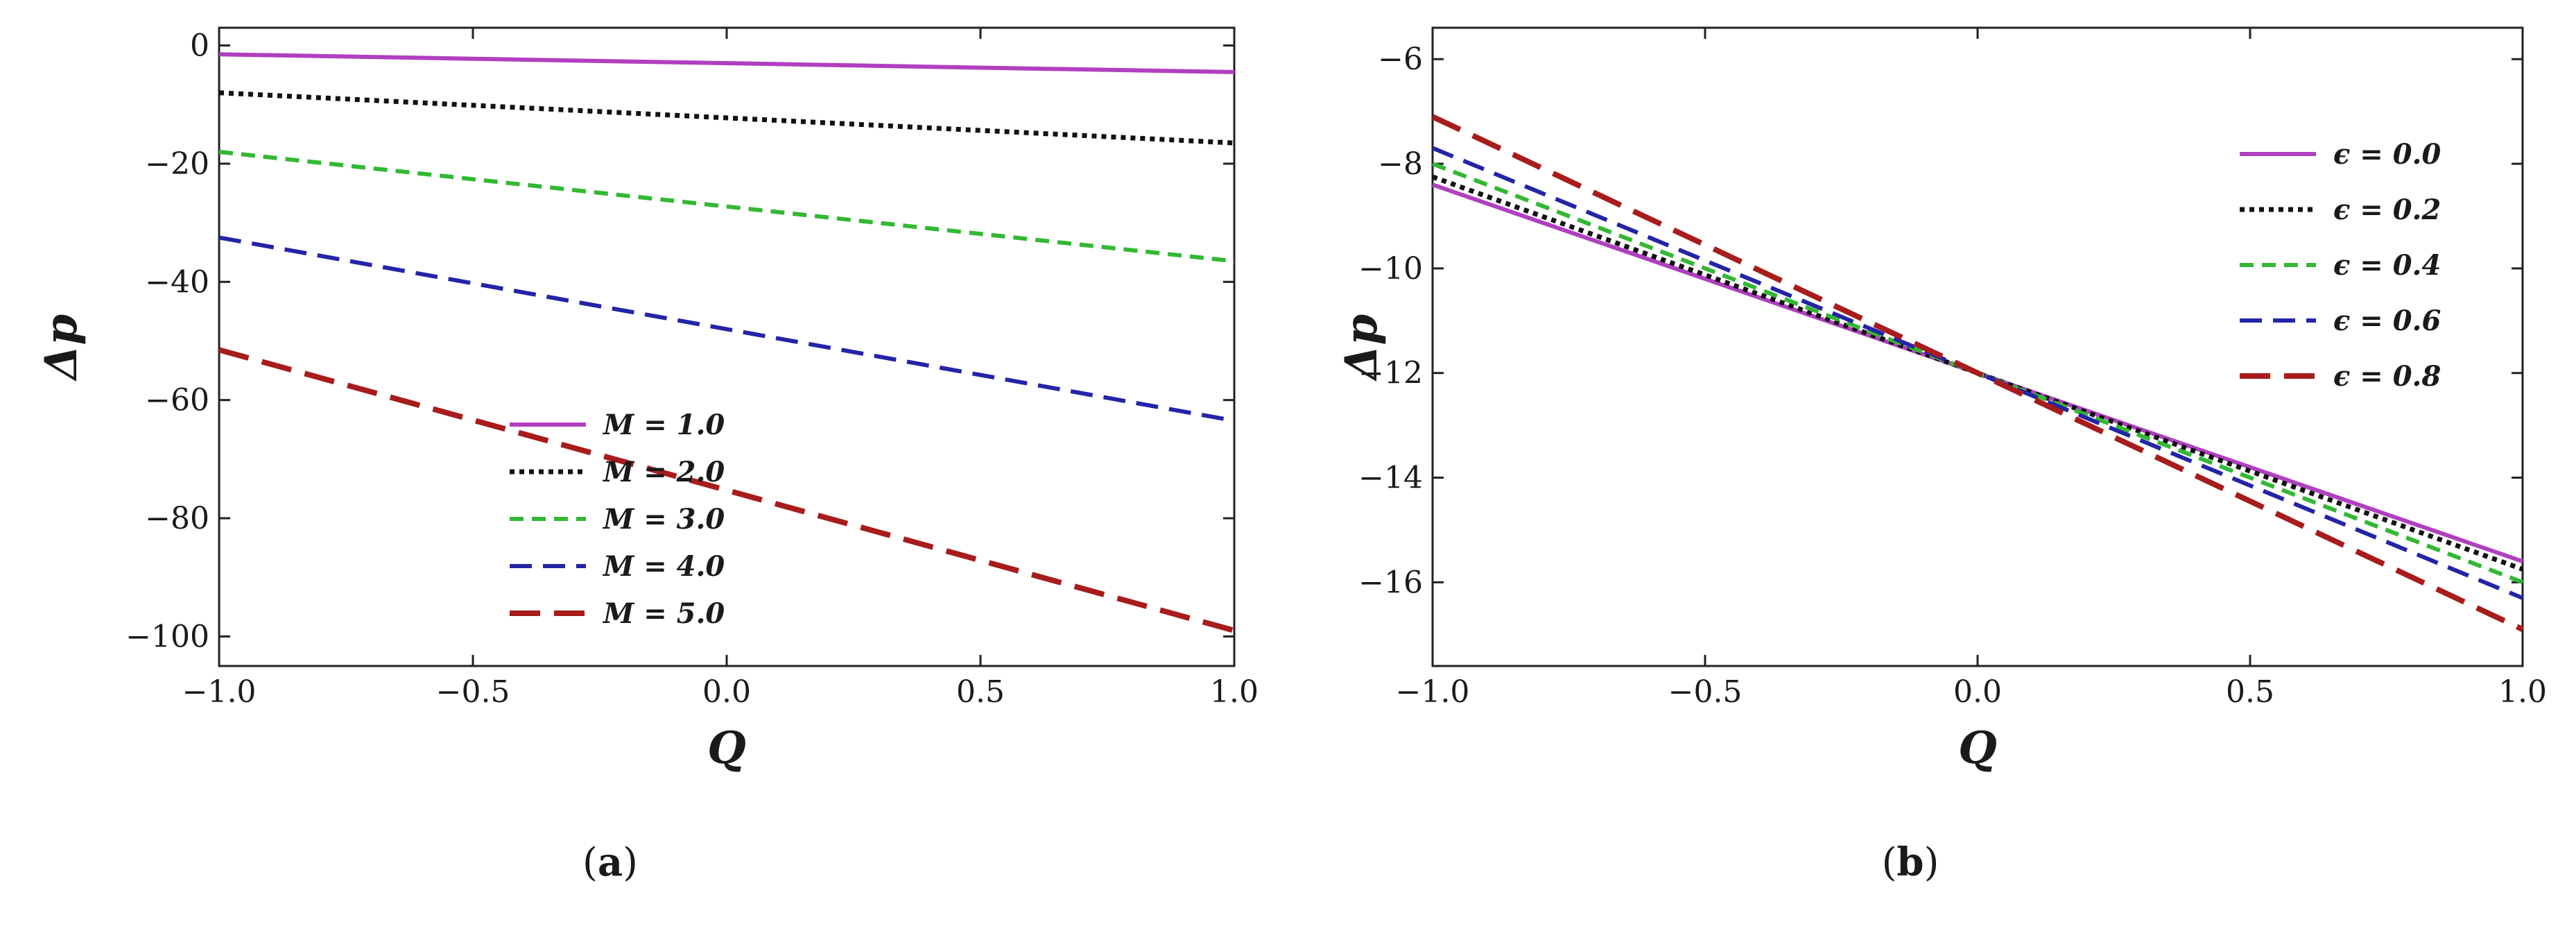  Describe the element at coordinates (1433, 692) in the screenshot. I see `x-tick-label-b-0: −1.0` at that location.